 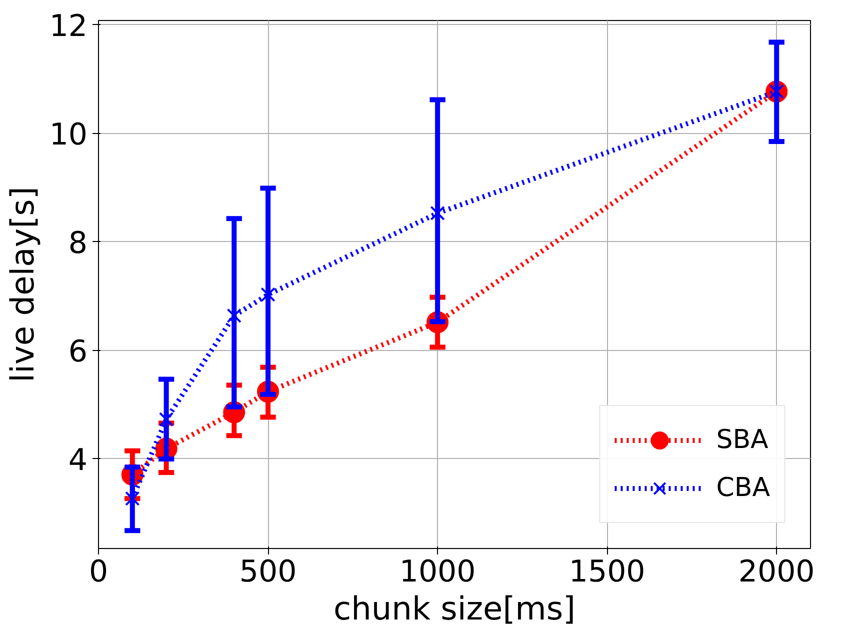 What do you see at coordinates (268, 572) in the screenshot?
I see `x-tick-label: 500` at bounding box center [268, 572].